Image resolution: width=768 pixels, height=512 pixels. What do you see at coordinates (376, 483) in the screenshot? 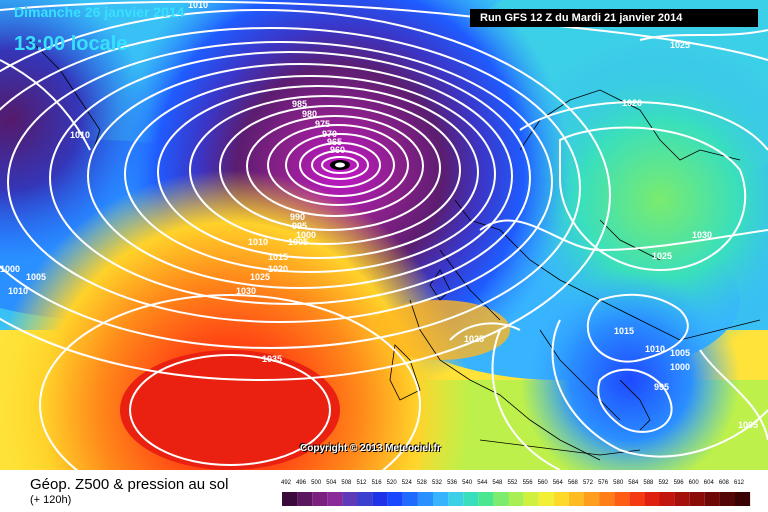
I see `color-scale-label: 516` at bounding box center [376, 483].